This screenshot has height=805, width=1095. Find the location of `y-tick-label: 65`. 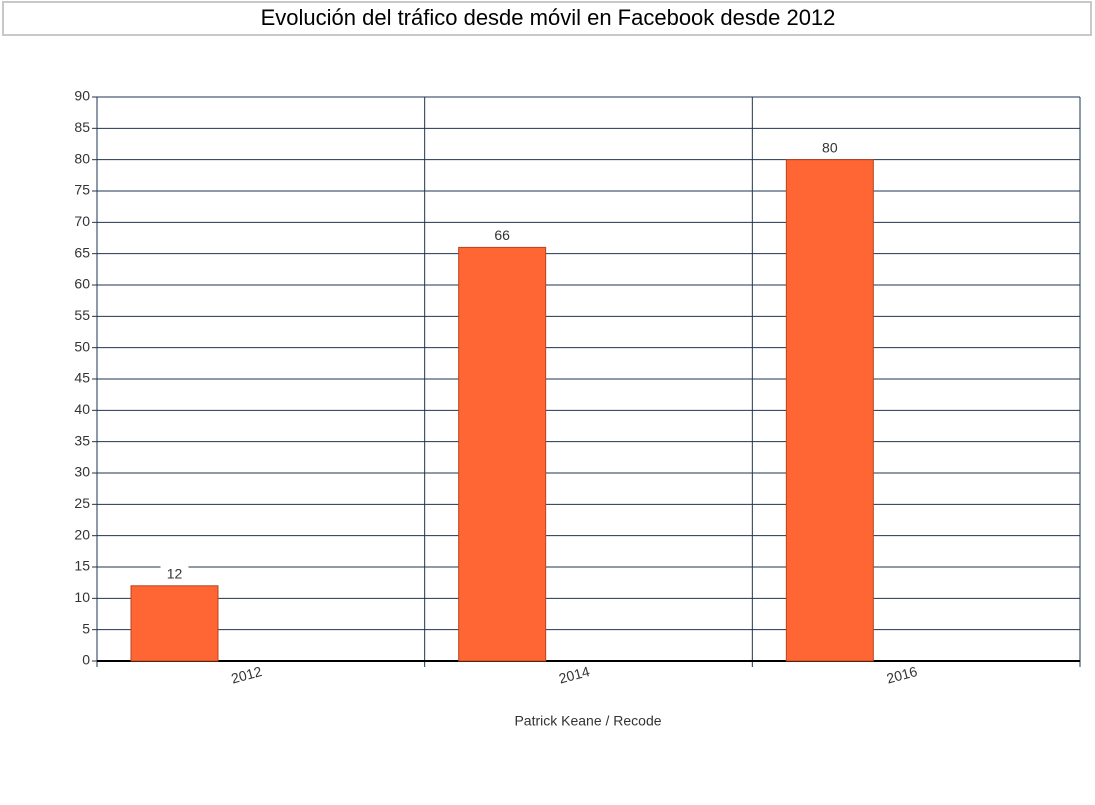

y-tick-label: 65 is located at coordinates (82, 252).